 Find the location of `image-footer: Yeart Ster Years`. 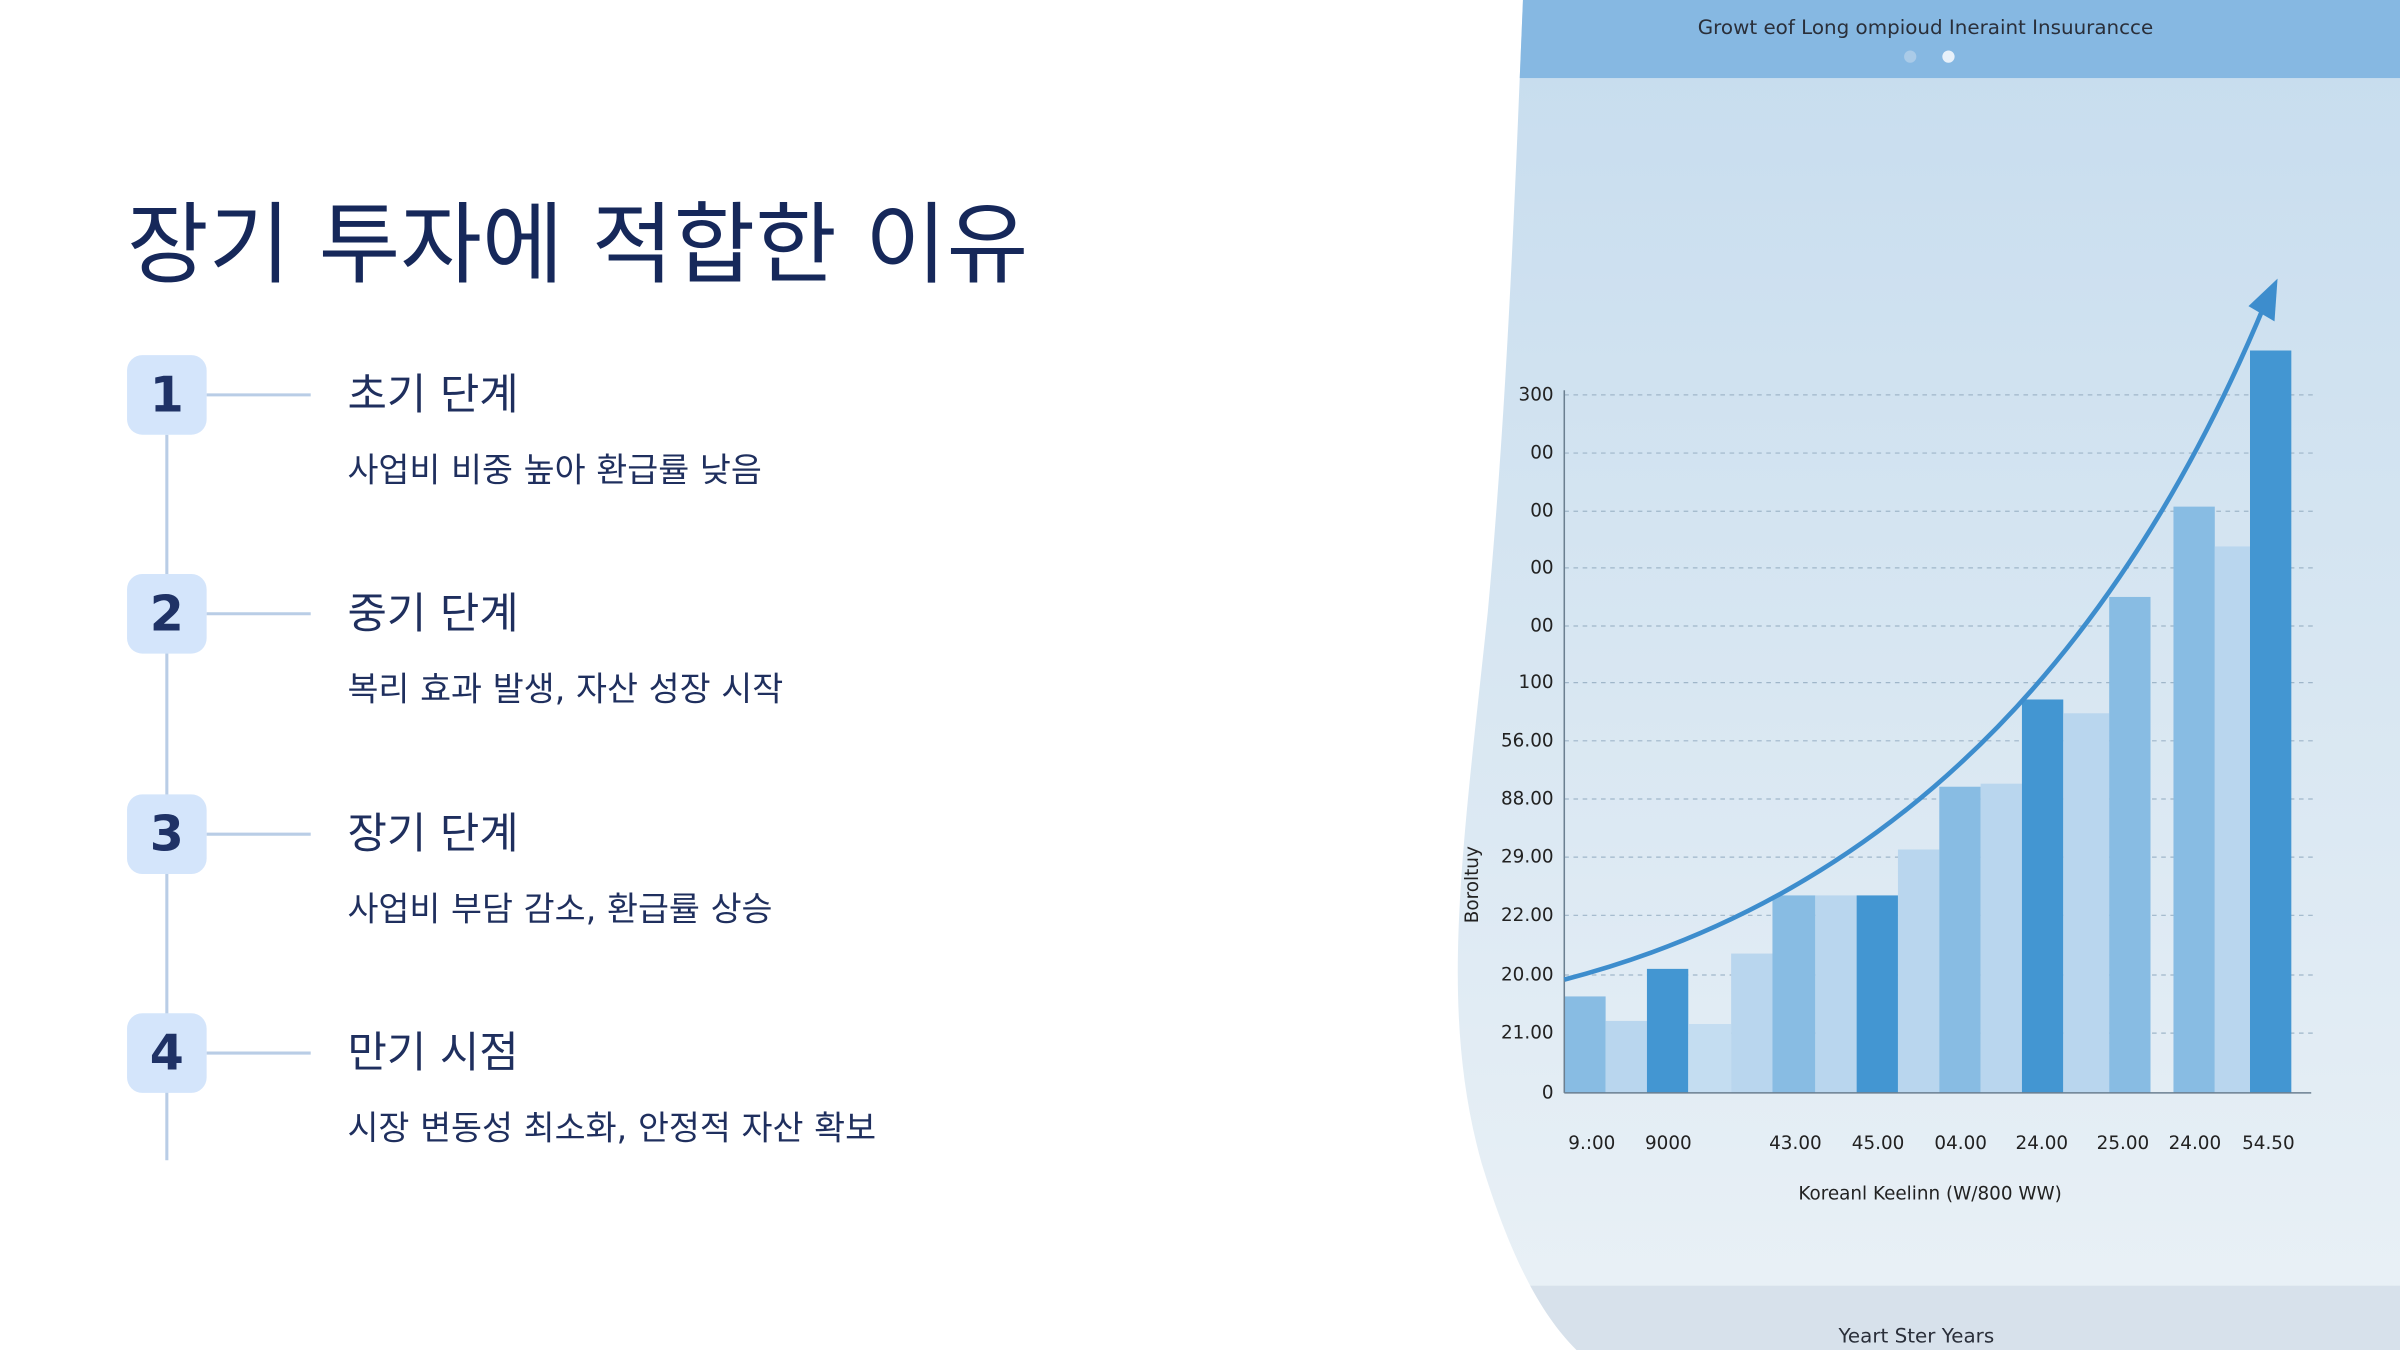

image-footer: Yeart Ster Years is located at coordinates (1915, 1336).